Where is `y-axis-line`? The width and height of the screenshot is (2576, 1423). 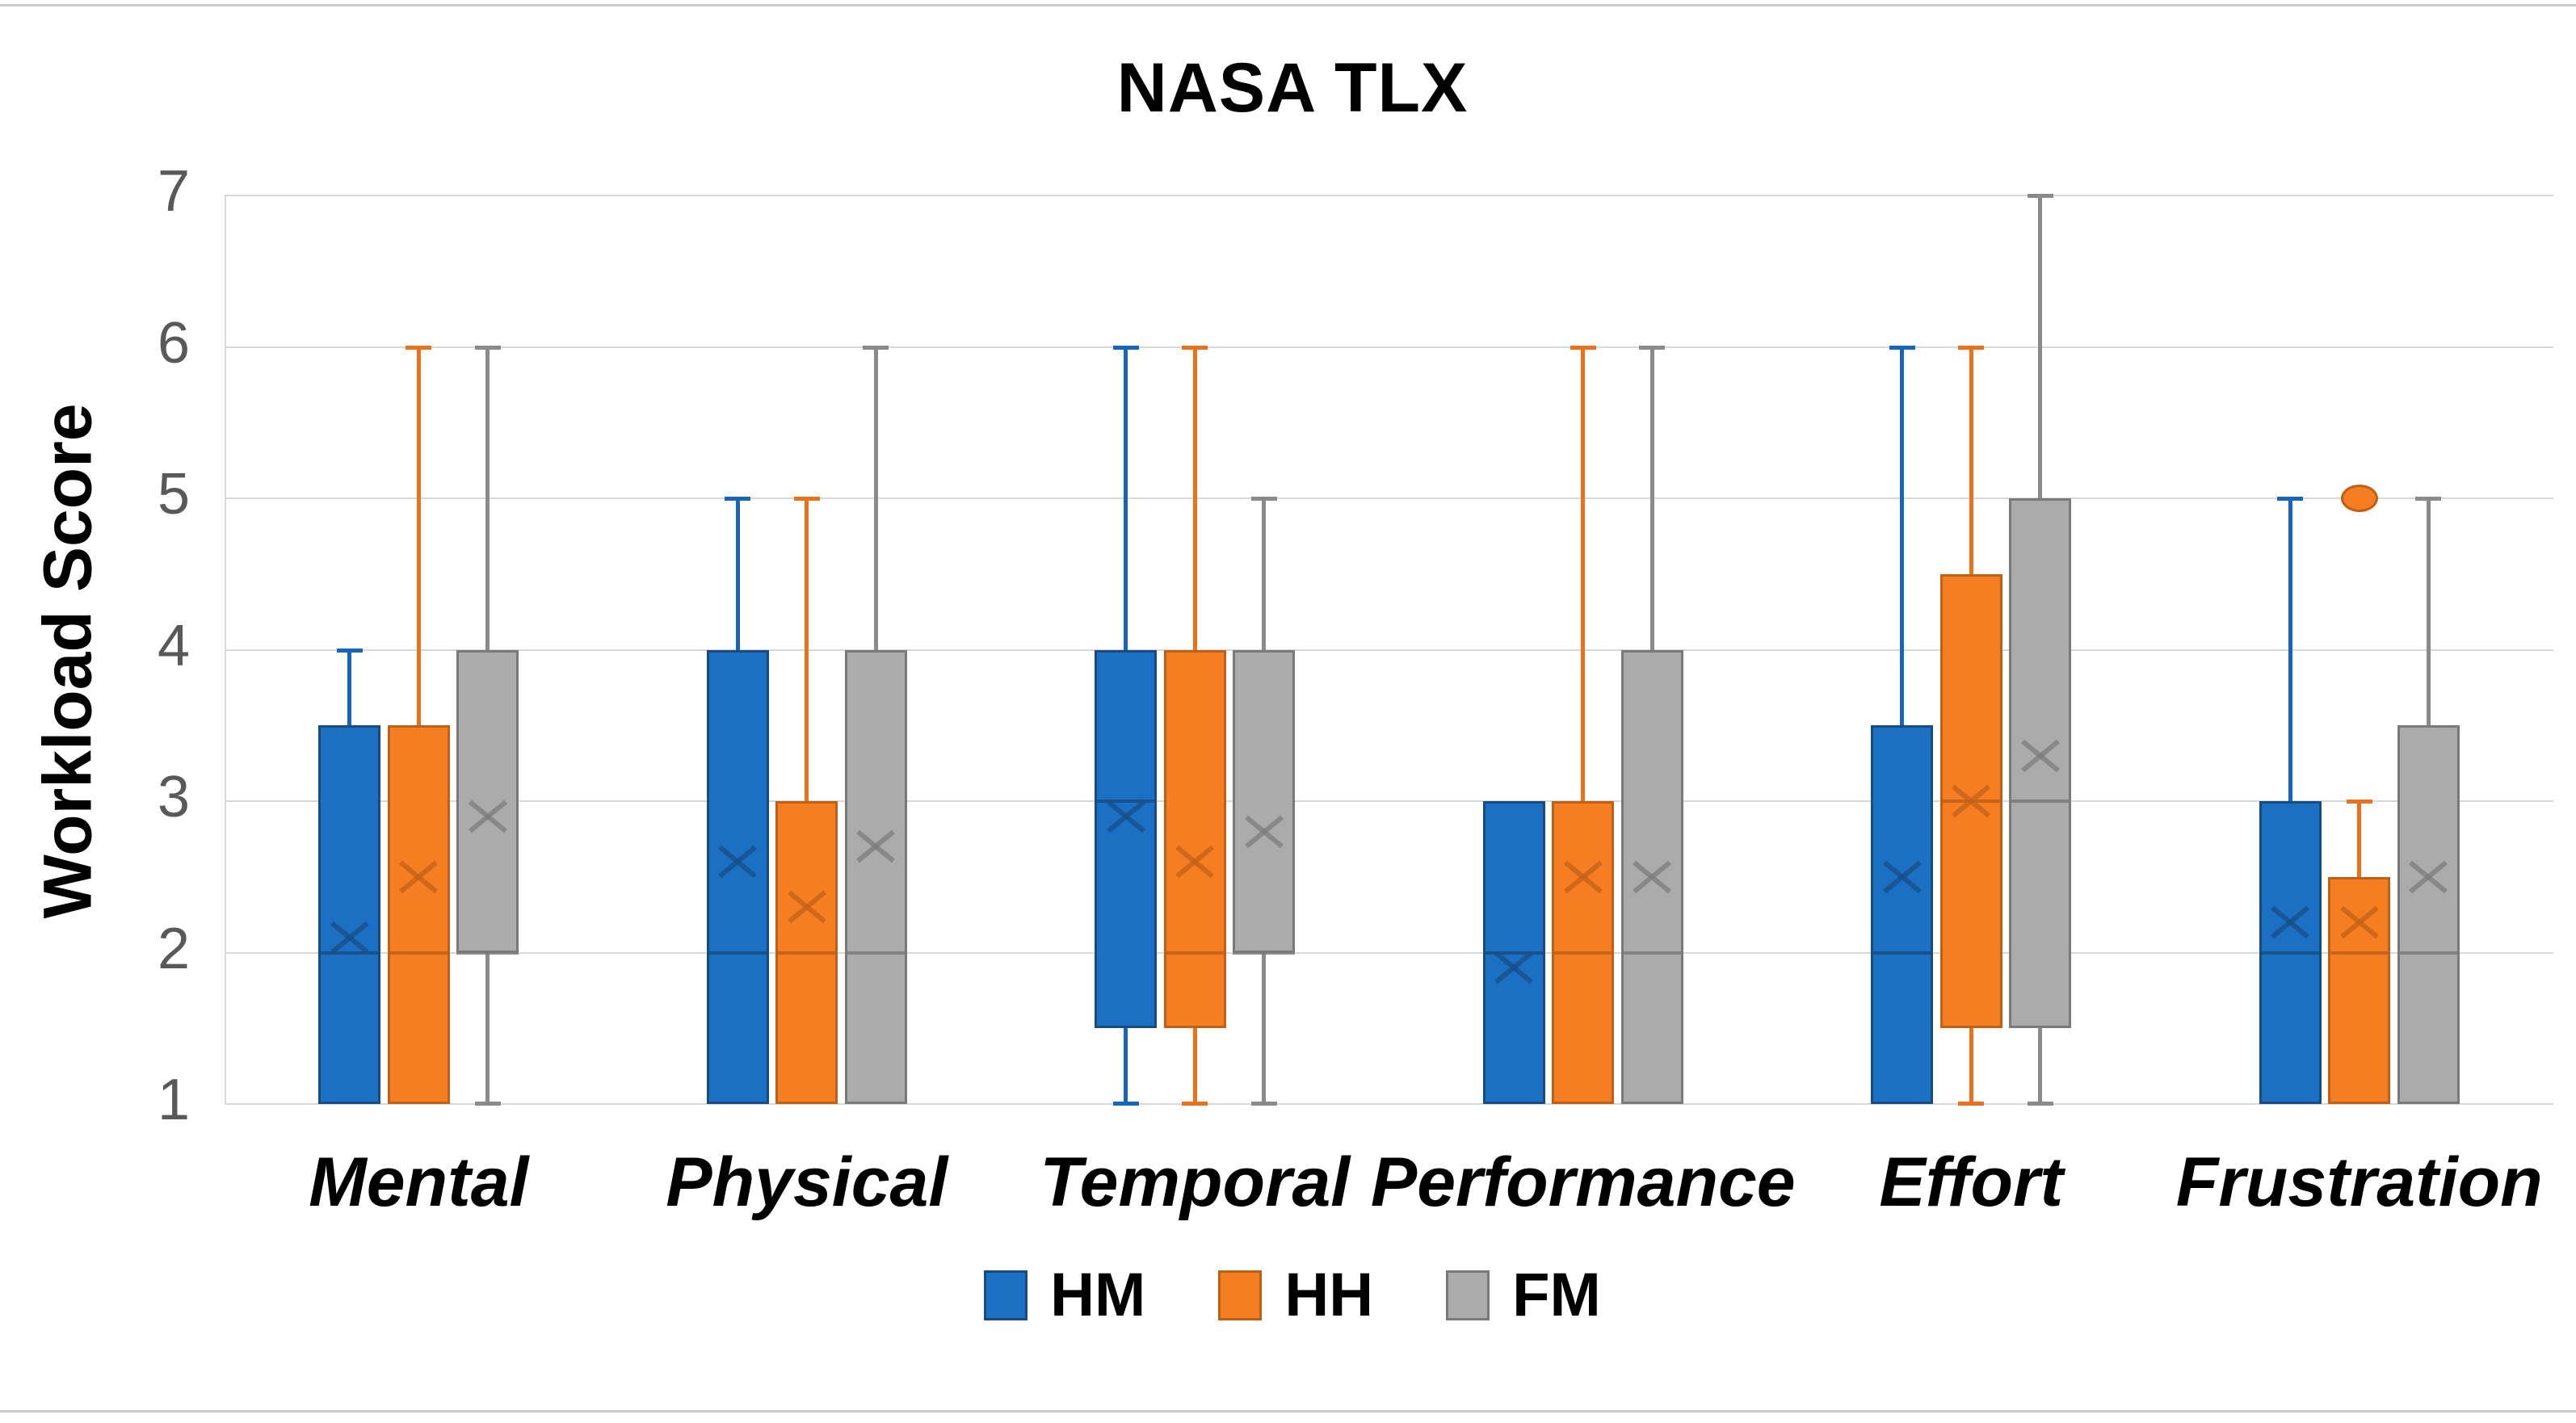 y-axis-line is located at coordinates (226, 649).